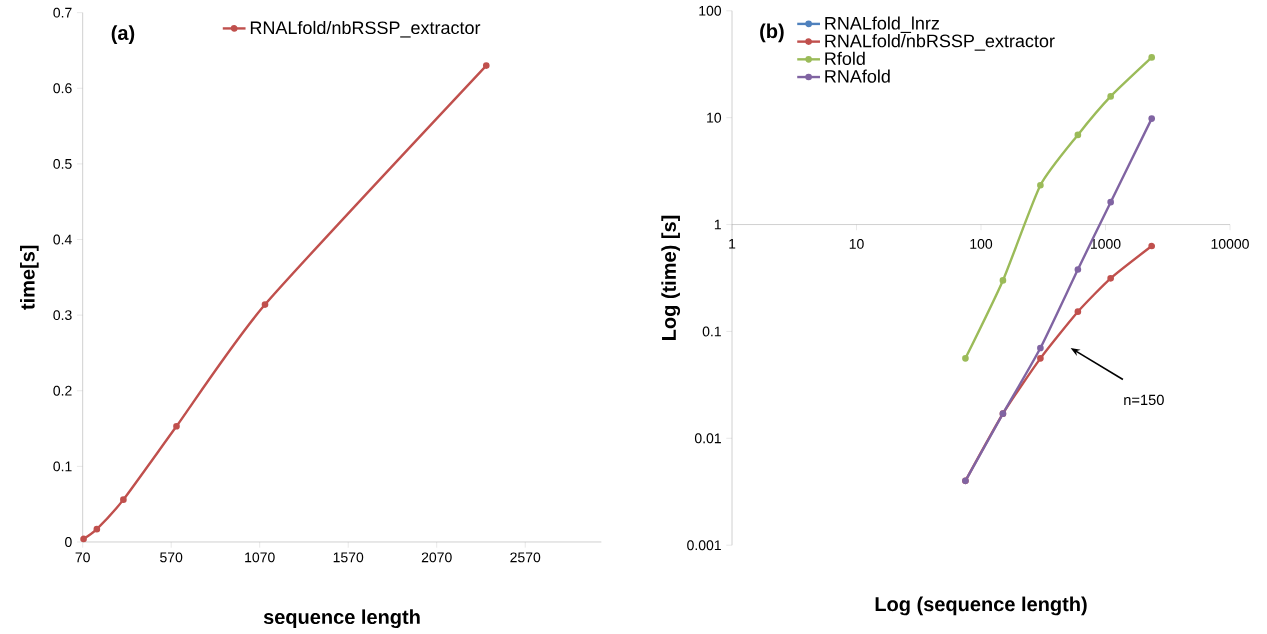 Image resolution: width=1267 pixels, height=634 pixels. I want to click on x-tick-label: 1, so click(732, 243).